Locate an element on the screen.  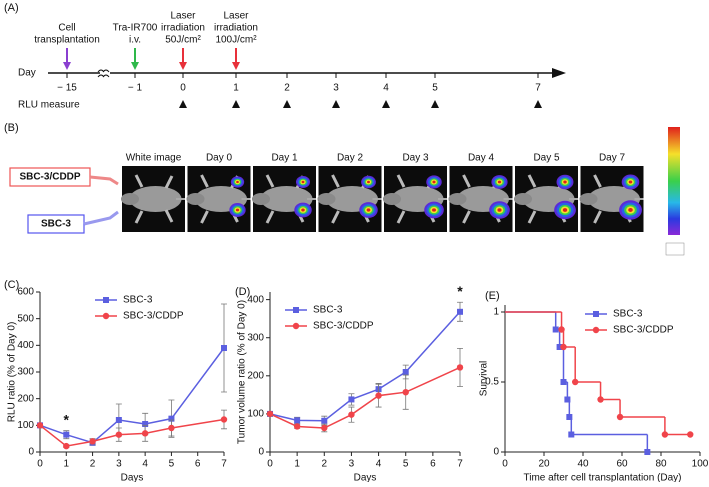
break is located at coordinates (105, 73).